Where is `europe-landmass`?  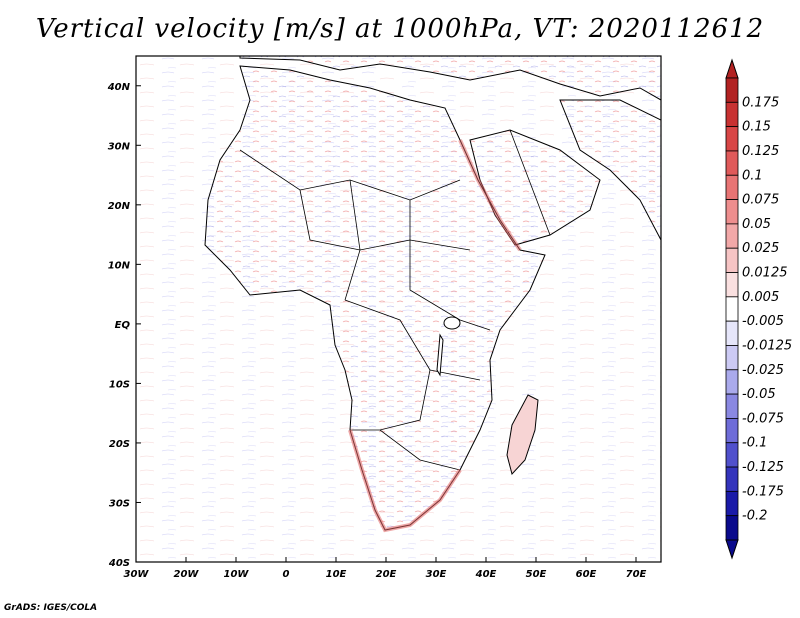
europe-landmass is located at coordinates (450, 78).